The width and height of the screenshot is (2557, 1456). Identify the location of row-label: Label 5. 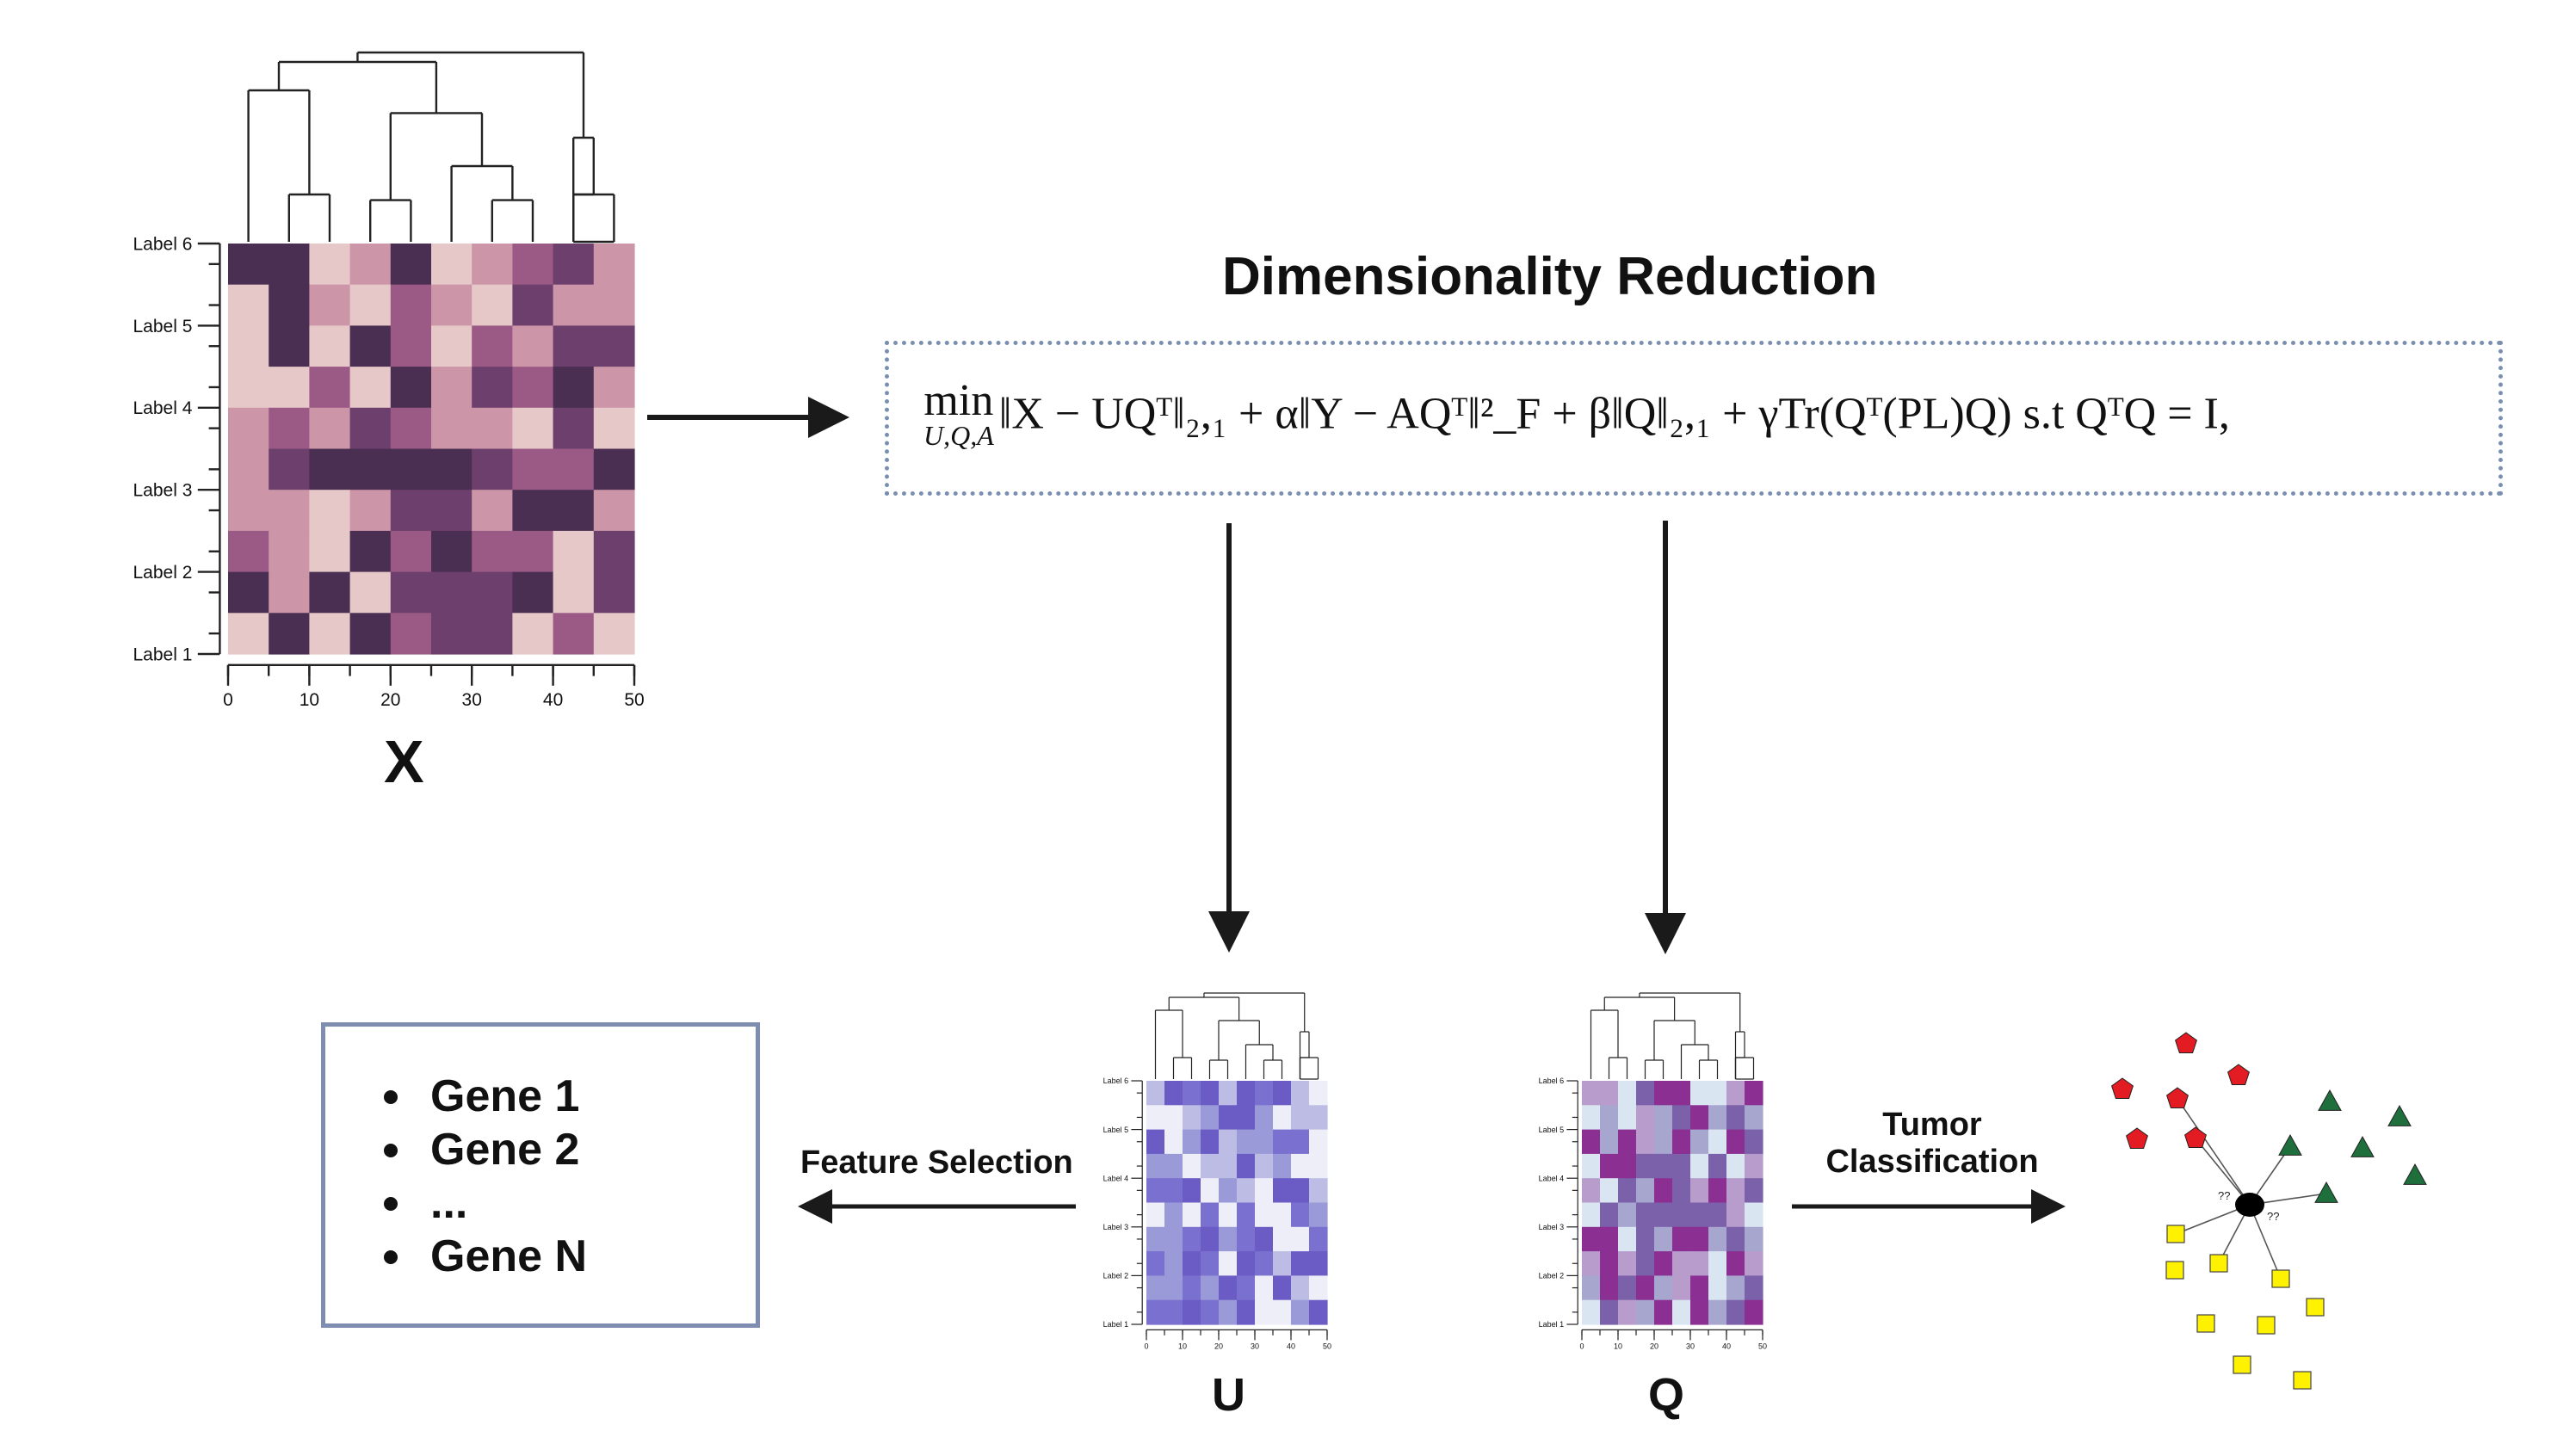
(162, 326).